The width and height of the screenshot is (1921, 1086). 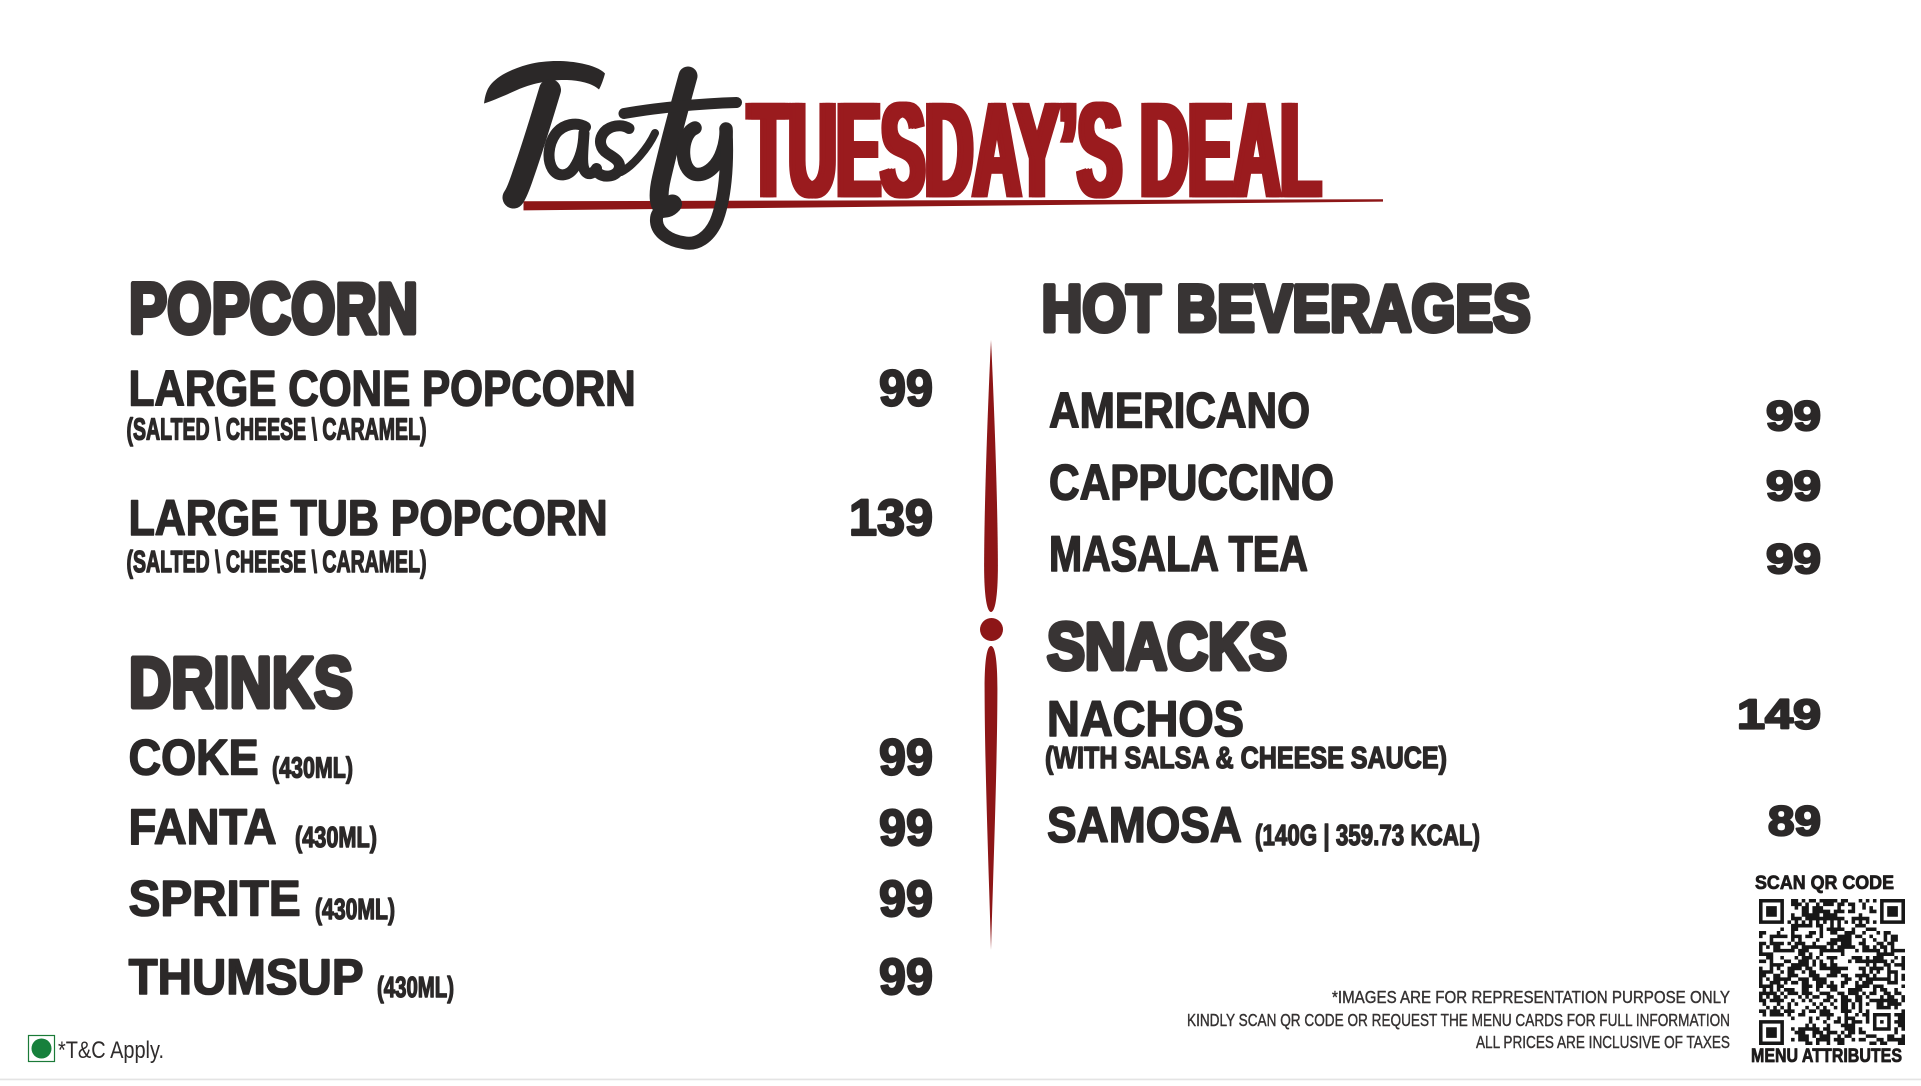 What do you see at coordinates (1178, 554) in the screenshot?
I see `svg-text: MASALA TEA` at bounding box center [1178, 554].